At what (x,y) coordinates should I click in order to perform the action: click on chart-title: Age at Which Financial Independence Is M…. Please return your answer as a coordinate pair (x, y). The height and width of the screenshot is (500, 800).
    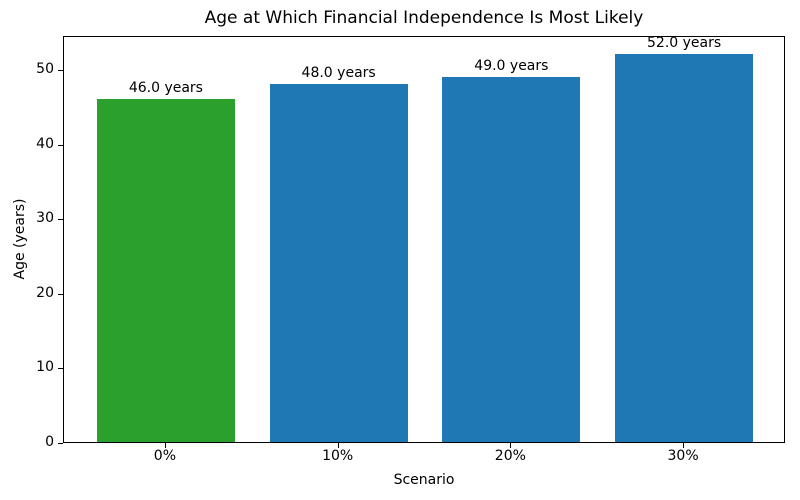
    Looking at the image, I should click on (424, 18).